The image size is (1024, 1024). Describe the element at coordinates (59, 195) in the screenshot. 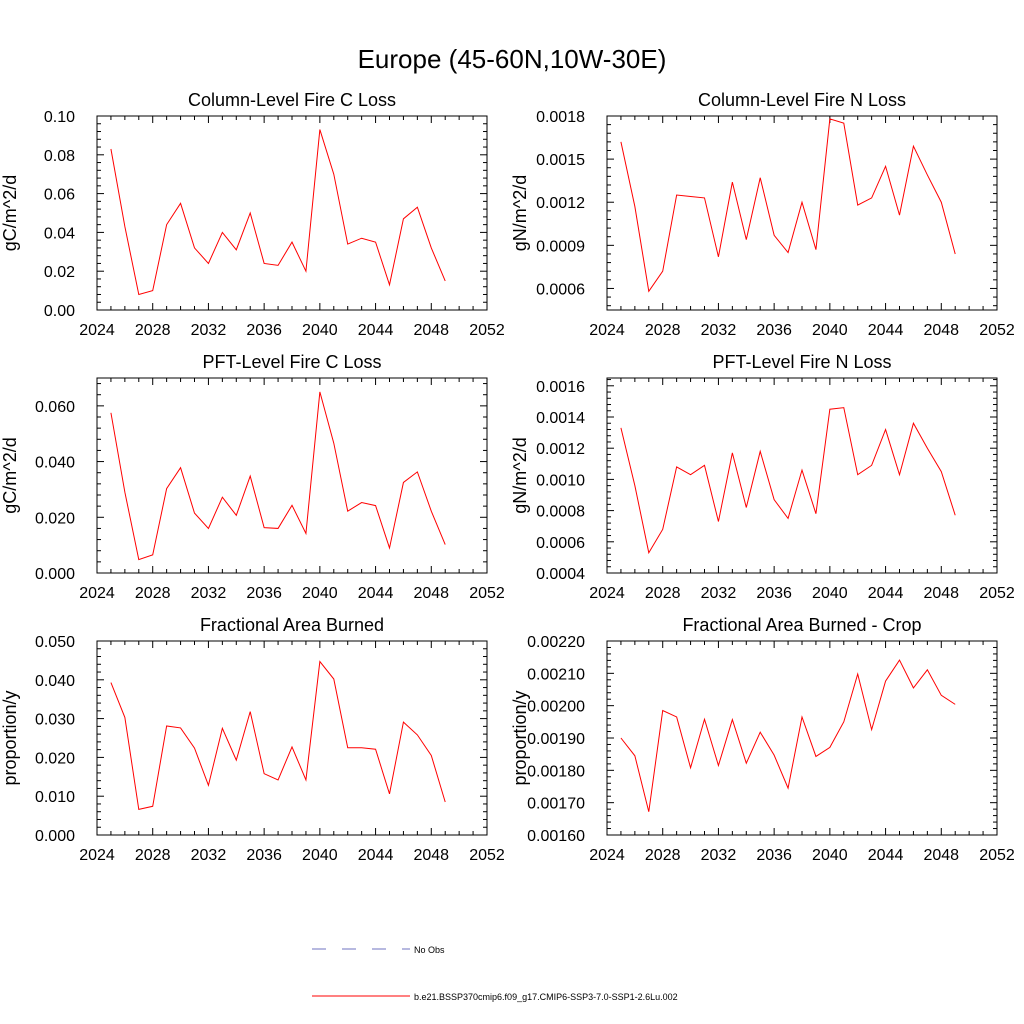

I see `y-tick-label: 0.06` at that location.